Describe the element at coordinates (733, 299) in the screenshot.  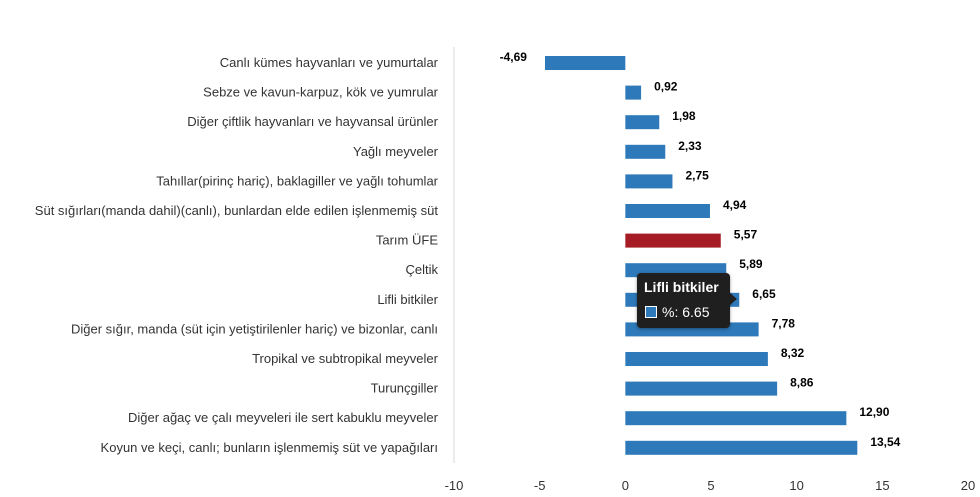
I see `tooltip-arrow` at that location.